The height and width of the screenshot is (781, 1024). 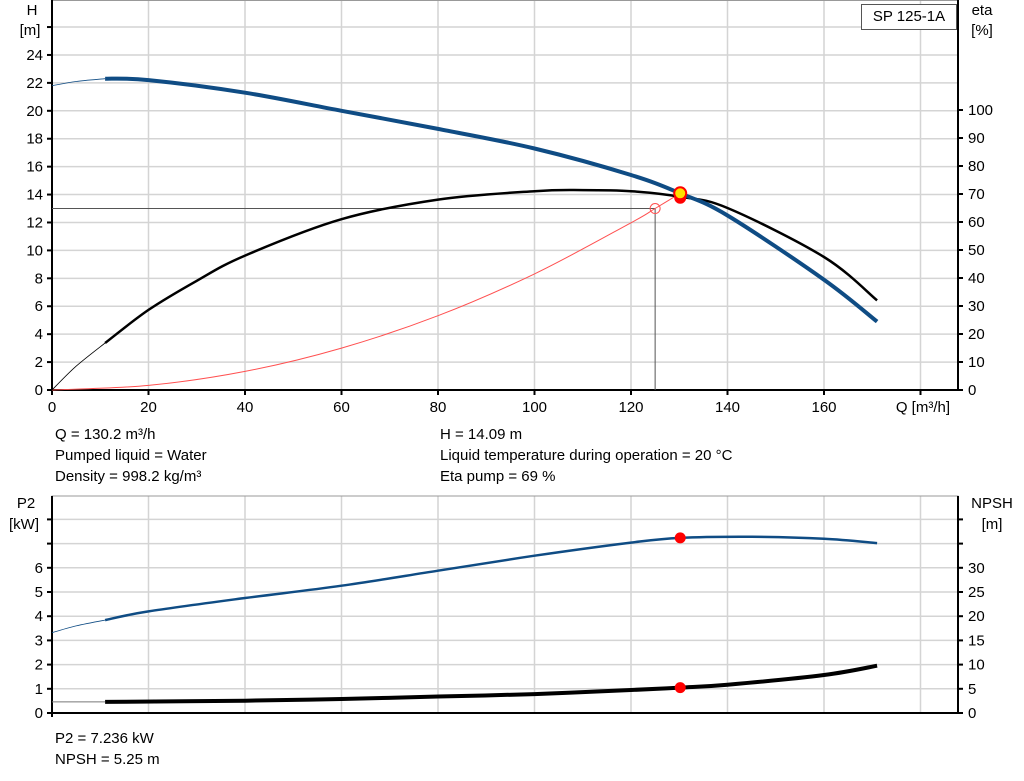 I want to click on x-tick-label: 100, so click(x=534, y=407).